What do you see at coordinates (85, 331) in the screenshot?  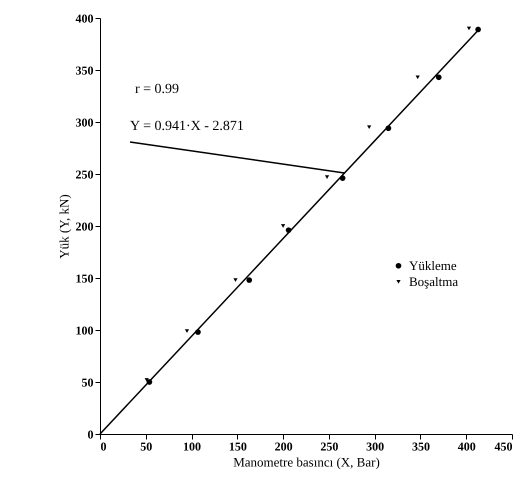 I see `y-tick-label: 100` at bounding box center [85, 331].